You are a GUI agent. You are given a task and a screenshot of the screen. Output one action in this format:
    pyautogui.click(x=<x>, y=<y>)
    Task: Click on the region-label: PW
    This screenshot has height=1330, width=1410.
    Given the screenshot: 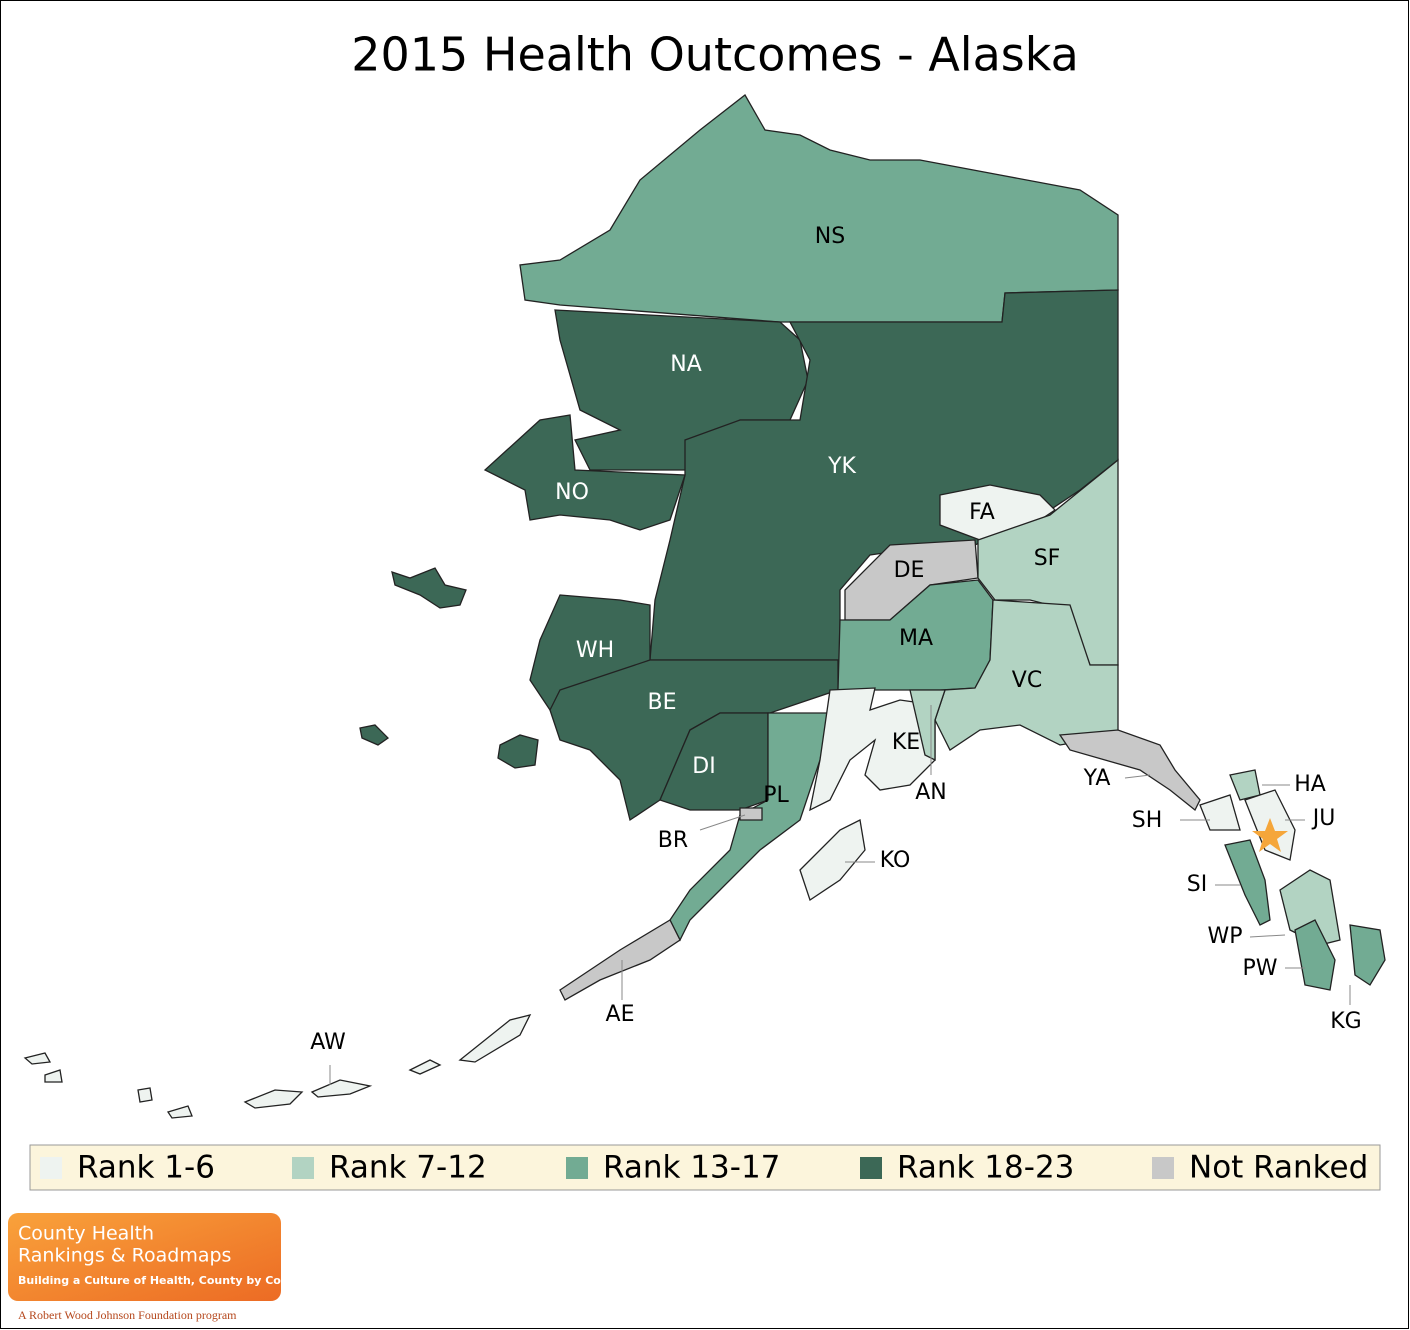 What is the action you would take?
    pyautogui.click(x=1259, y=968)
    